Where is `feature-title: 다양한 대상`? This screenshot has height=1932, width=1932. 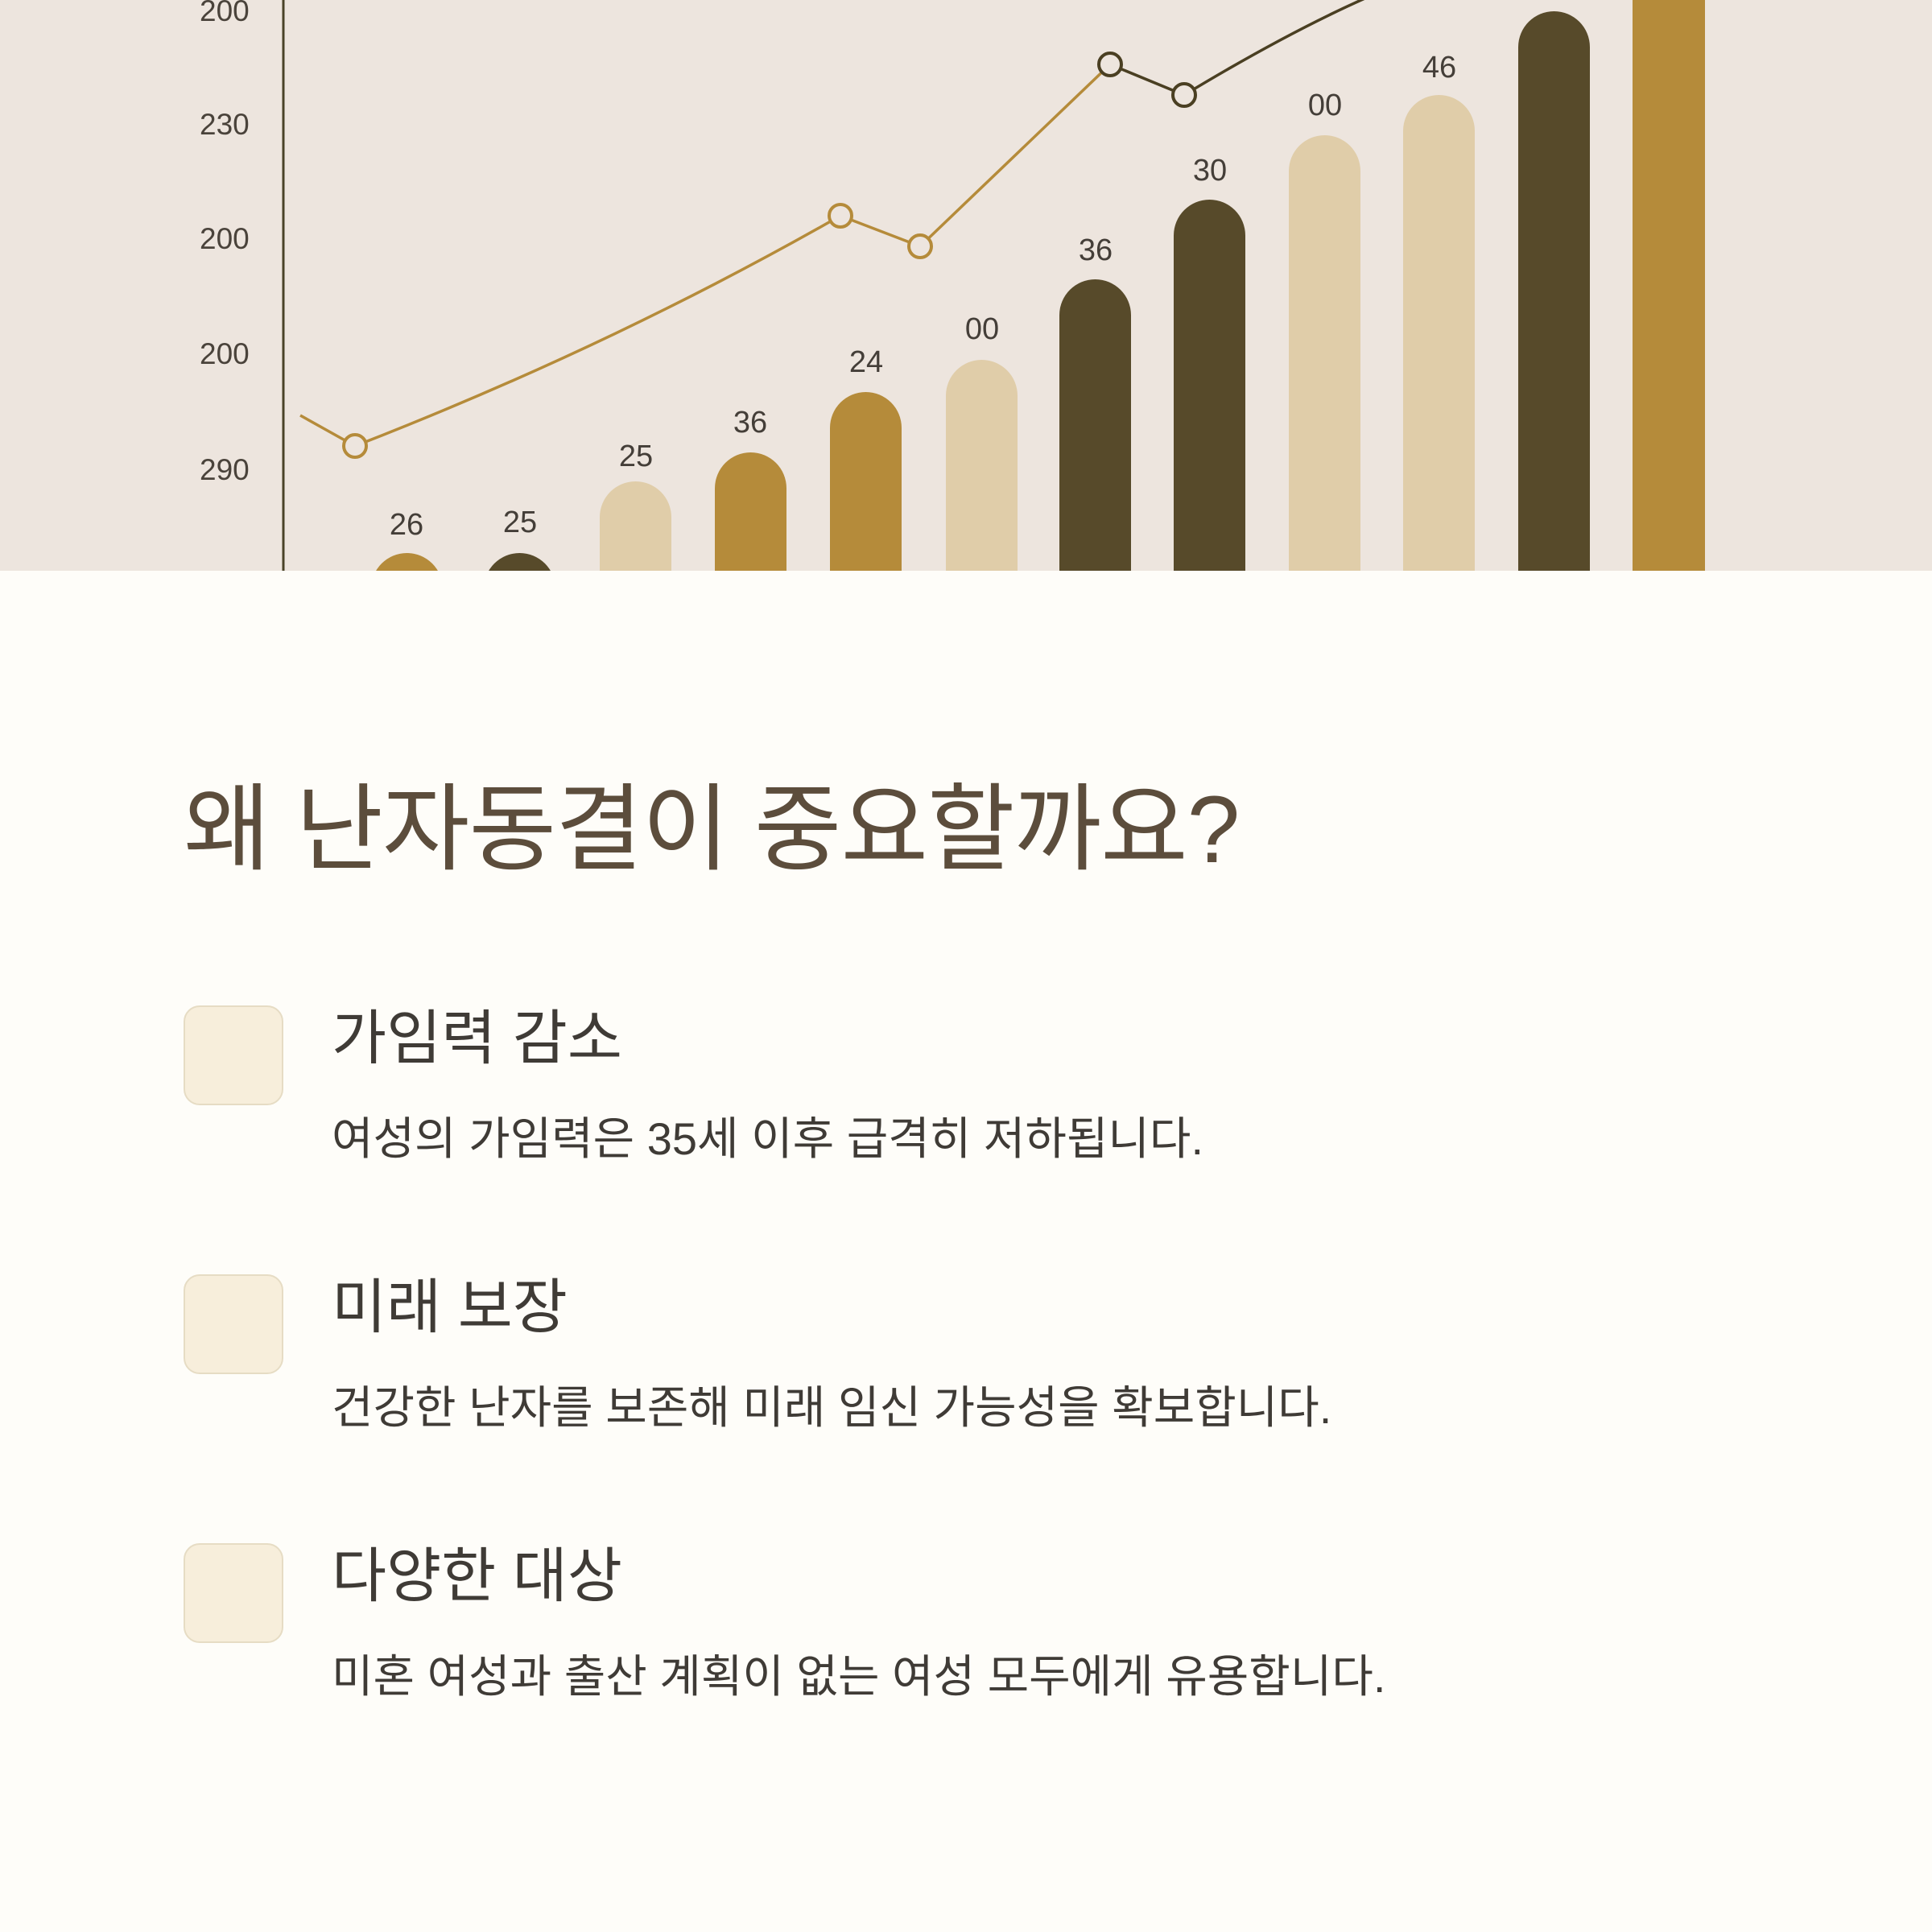 feature-title: 다양한 대상 is located at coordinates (477, 1575).